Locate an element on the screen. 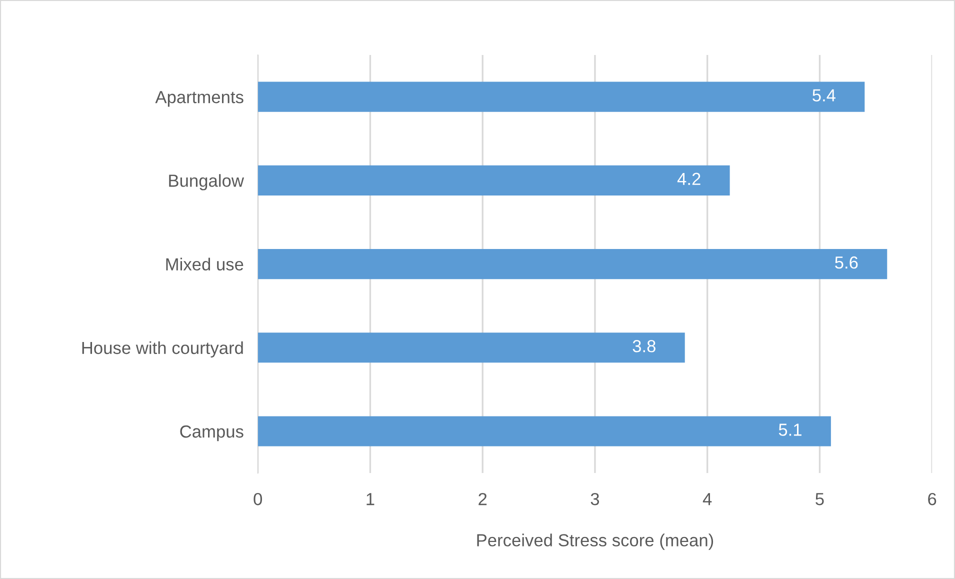 The image size is (955, 579). x-tick-label: 0 is located at coordinates (258, 499).